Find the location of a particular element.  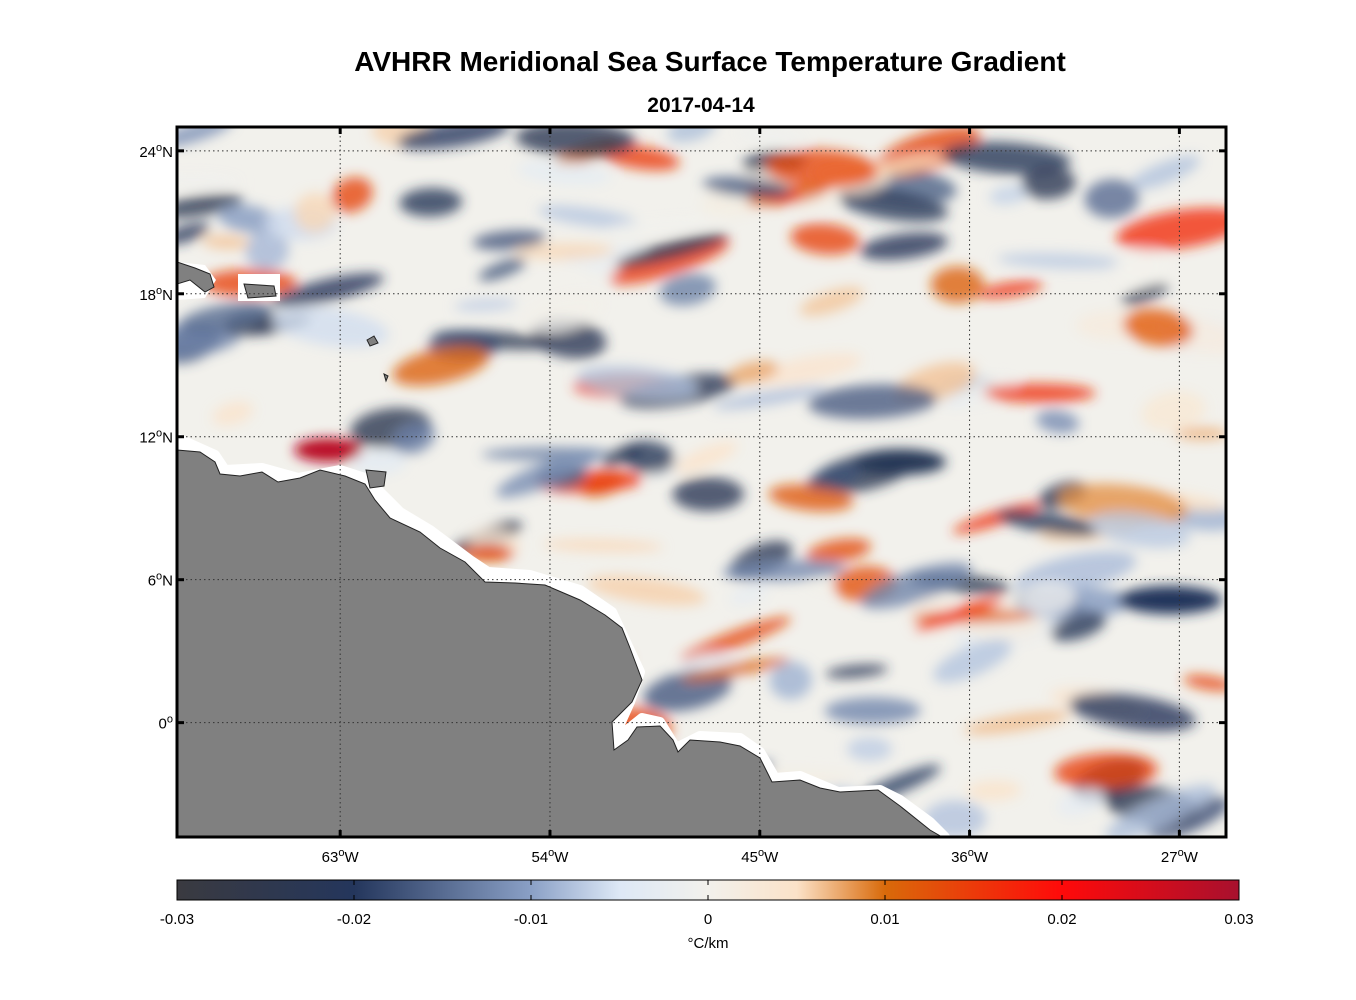

lon-tick-label: 54oW is located at coordinates (550, 856).